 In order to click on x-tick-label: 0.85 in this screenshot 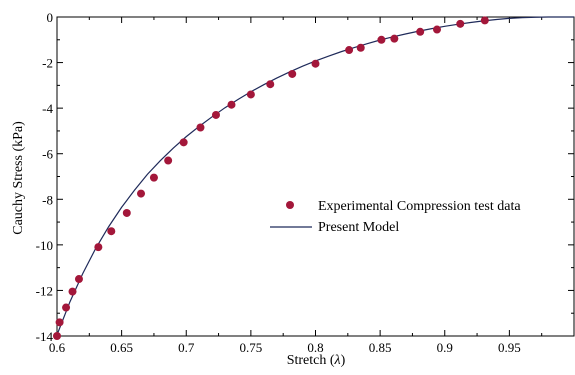, I will do `click(380, 347)`.